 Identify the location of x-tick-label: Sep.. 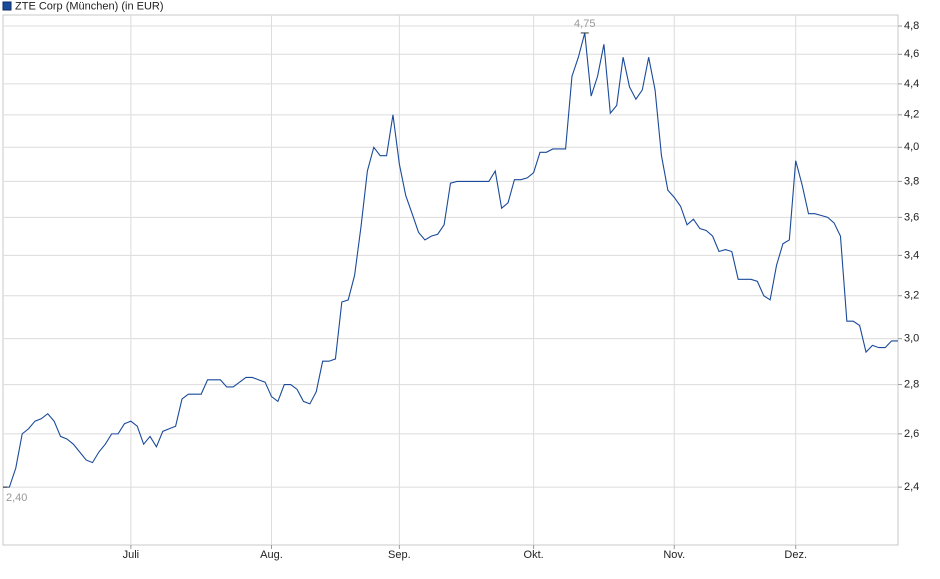
(399, 555).